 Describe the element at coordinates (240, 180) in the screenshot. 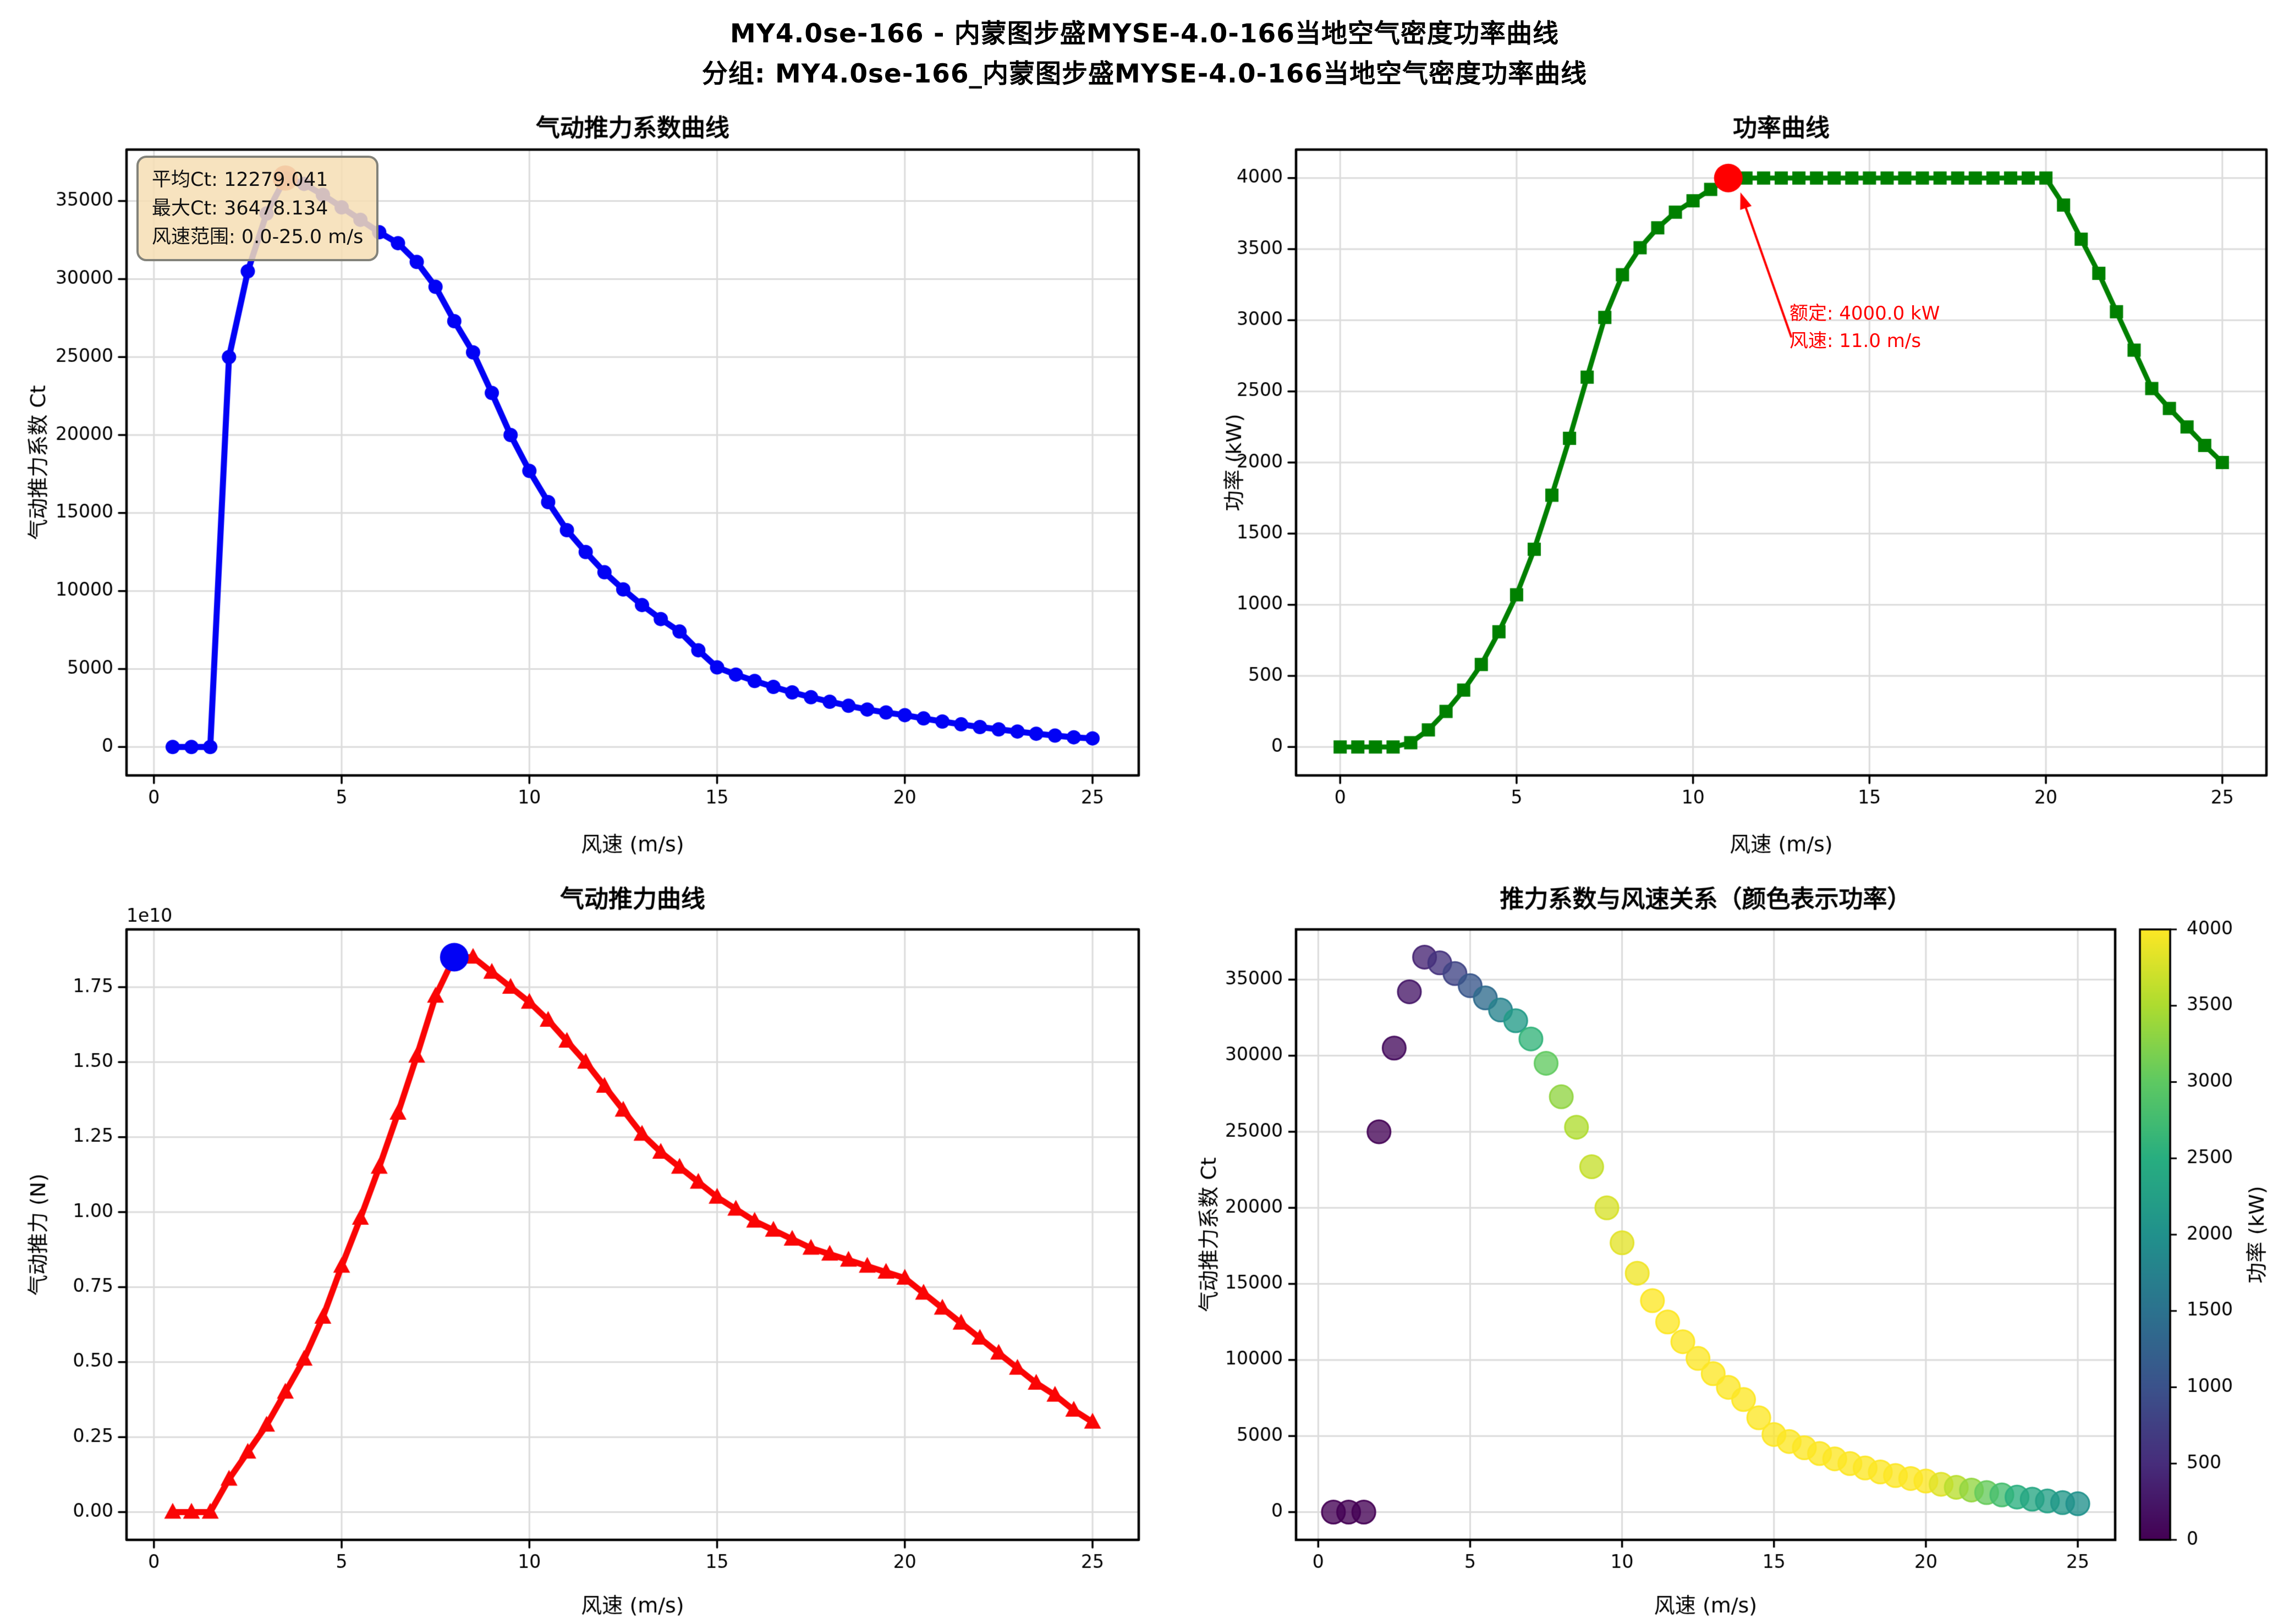

I see `avg-ct-line: 平均Ct: 12279.041` at that location.